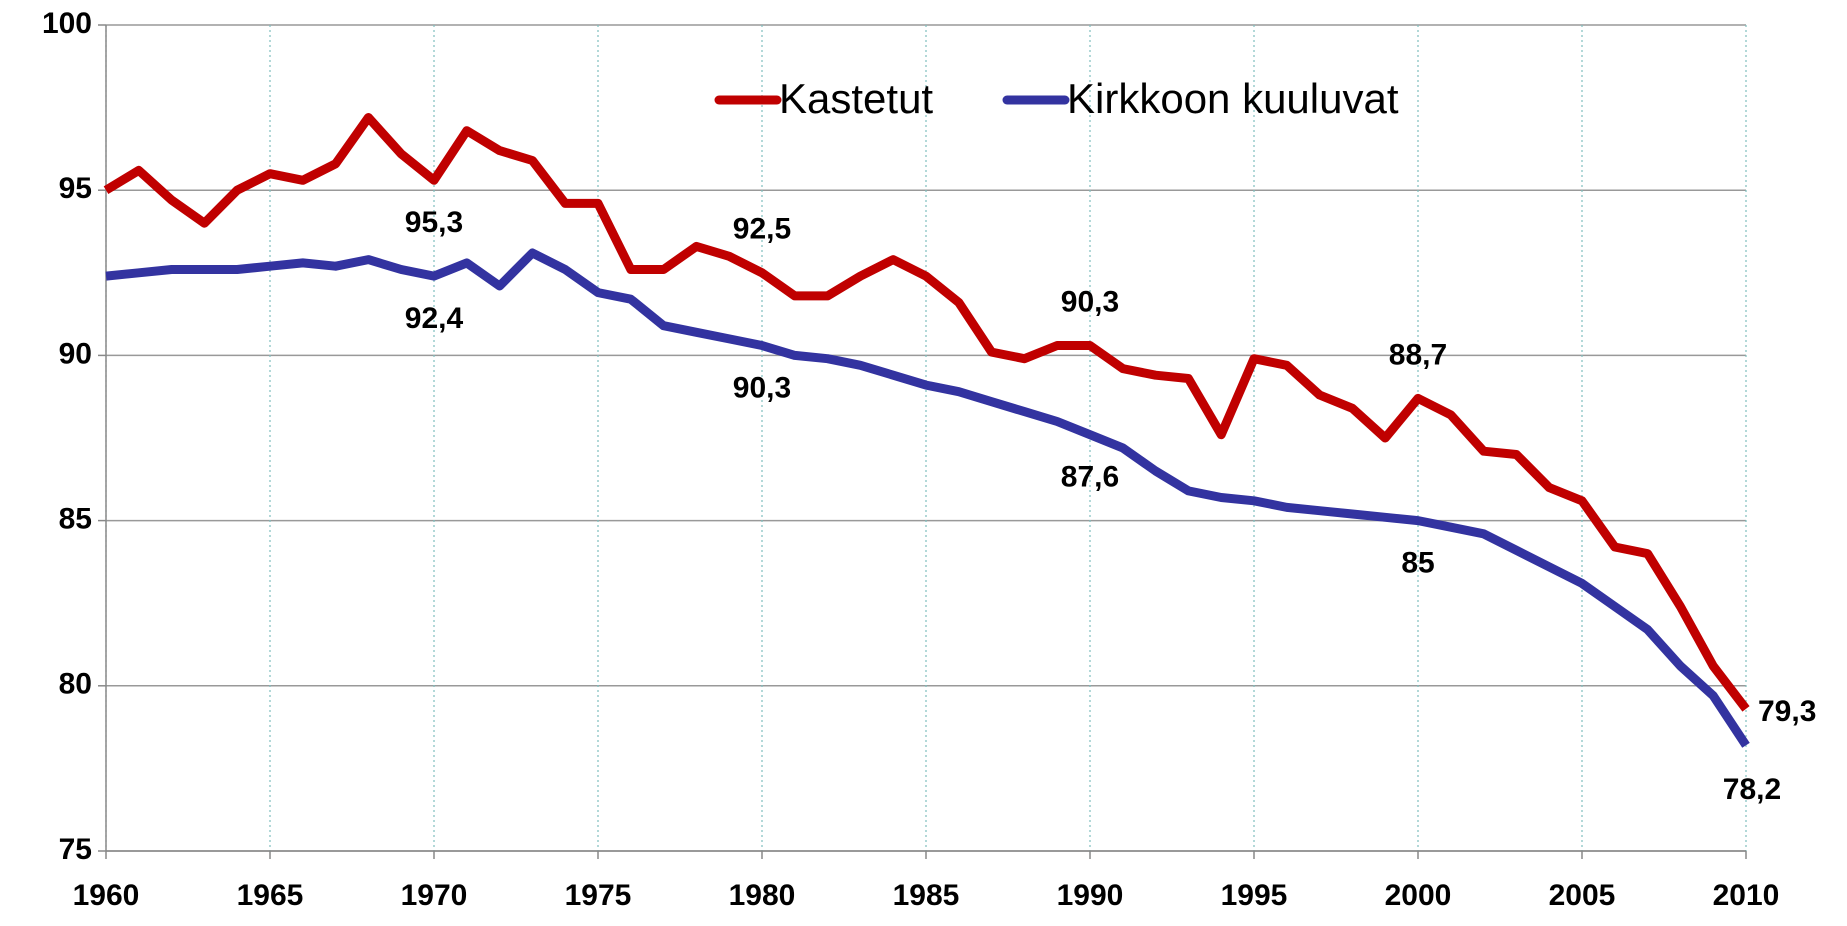 This screenshot has width=1847, height=926. What do you see at coordinates (434, 222) in the screenshot?
I see `data-label: 95,3` at bounding box center [434, 222].